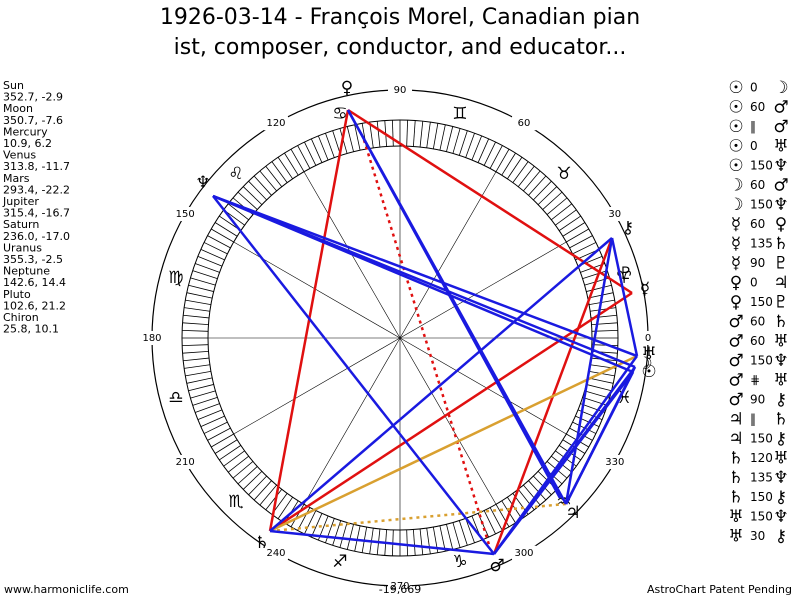 The image size is (800, 600). What do you see at coordinates (735, 381) in the screenshot?
I see `aspect-from: ♂` at bounding box center [735, 381].